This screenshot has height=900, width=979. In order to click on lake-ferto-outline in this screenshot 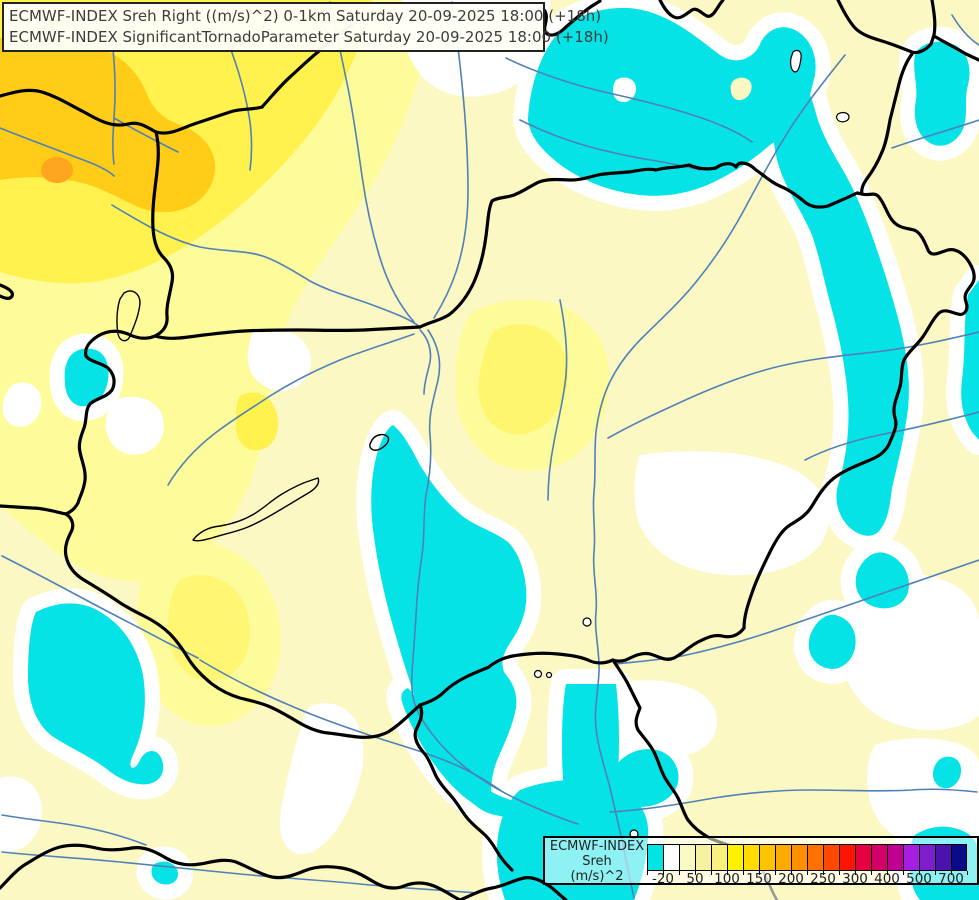, I will do `click(128, 316)`.